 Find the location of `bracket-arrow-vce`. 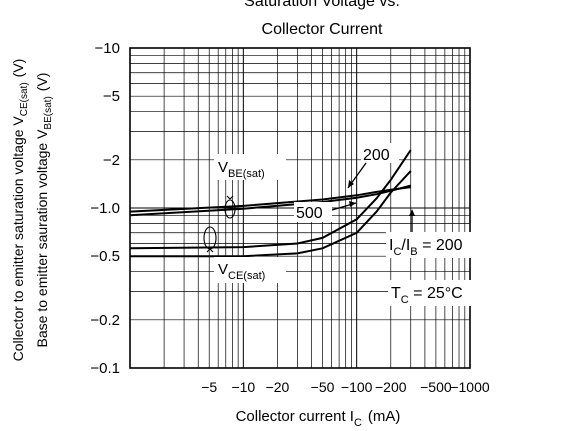

bracket-arrow-vce is located at coordinates (210, 250).